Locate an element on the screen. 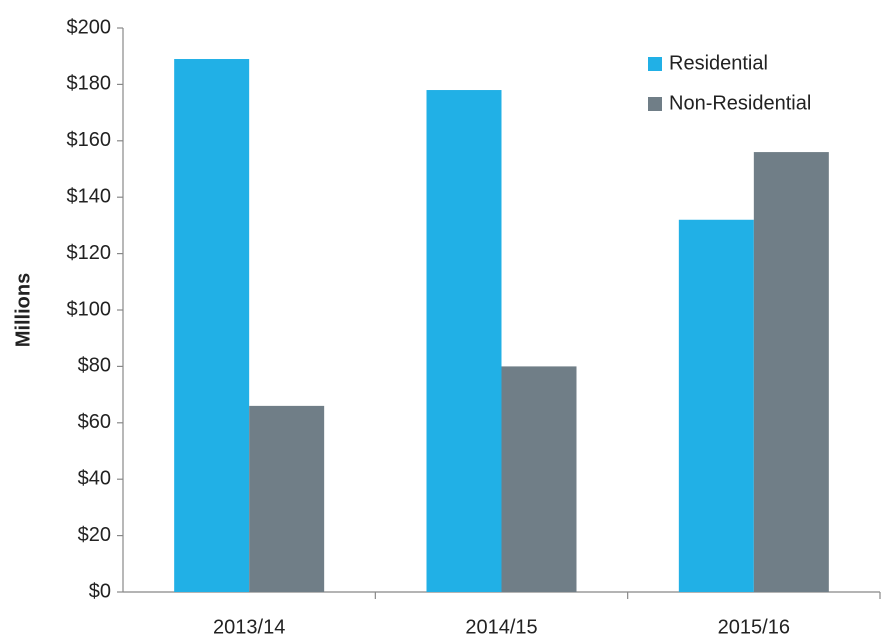  x-tick-label: 2015/16 is located at coordinates (754, 626).